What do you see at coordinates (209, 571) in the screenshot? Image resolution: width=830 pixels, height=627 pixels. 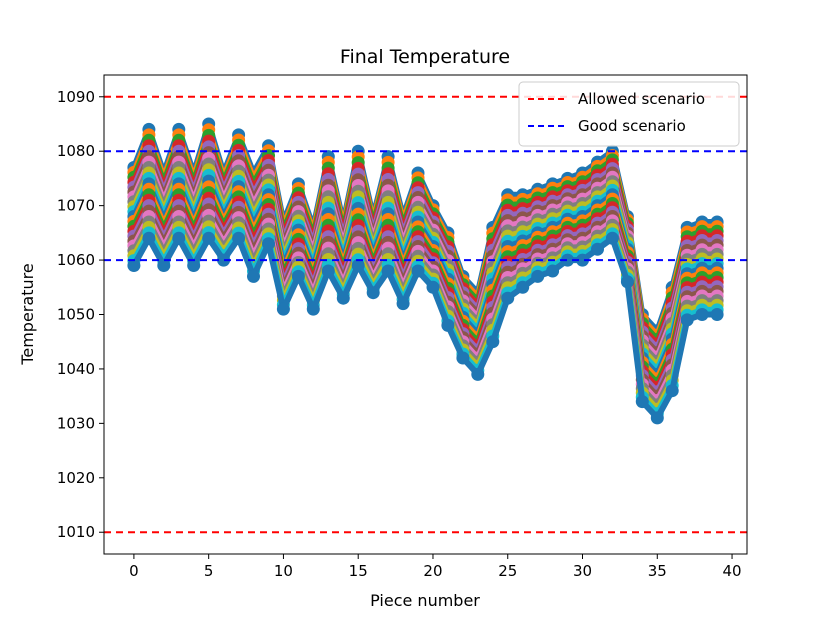 I see `x-tick-label: 5` at bounding box center [209, 571].